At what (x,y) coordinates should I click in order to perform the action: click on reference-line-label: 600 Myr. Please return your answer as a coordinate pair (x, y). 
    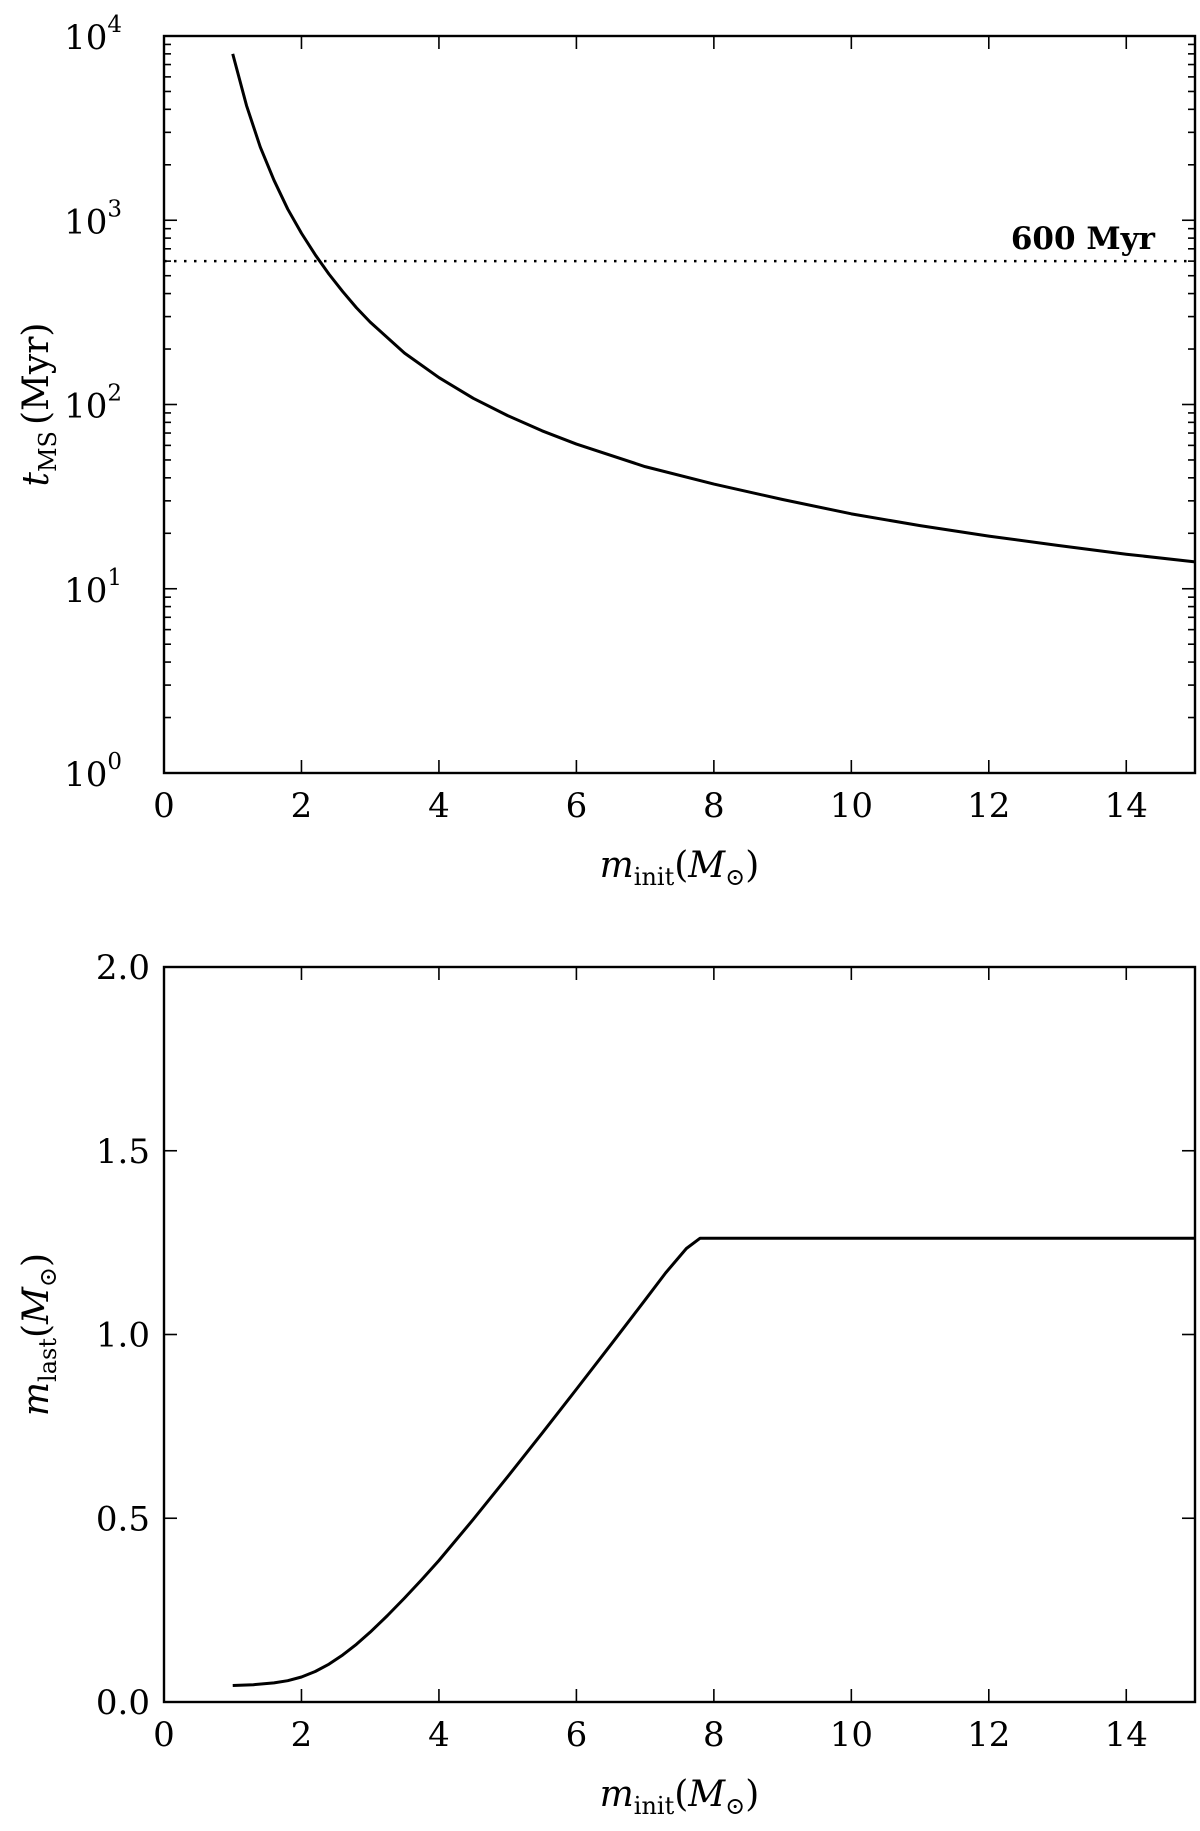
    Looking at the image, I should click on (1083, 239).